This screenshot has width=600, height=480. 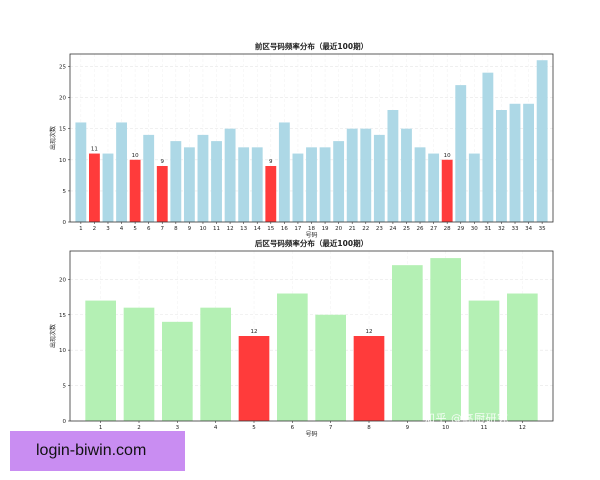 What do you see at coordinates (325, 229) in the screenshot?
I see `x-tick-label: 19` at bounding box center [325, 229].